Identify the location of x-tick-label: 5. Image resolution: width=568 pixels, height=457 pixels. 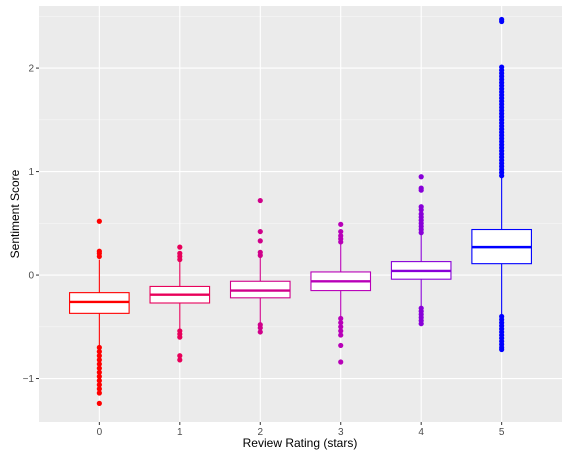
(502, 432).